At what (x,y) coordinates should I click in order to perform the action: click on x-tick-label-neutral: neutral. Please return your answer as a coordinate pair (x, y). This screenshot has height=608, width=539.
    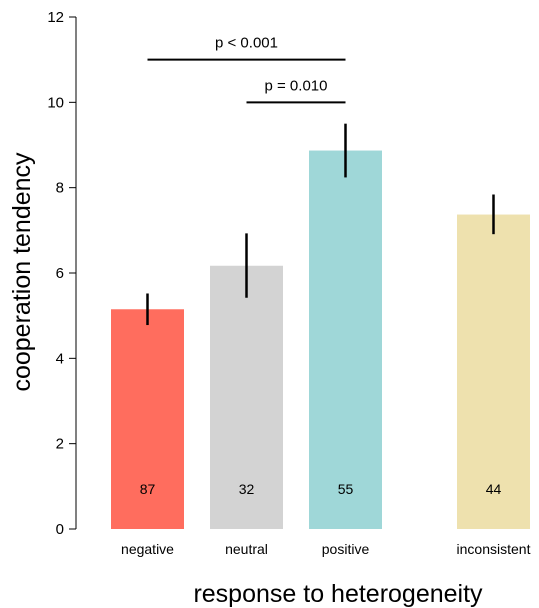
    Looking at the image, I should click on (246, 549).